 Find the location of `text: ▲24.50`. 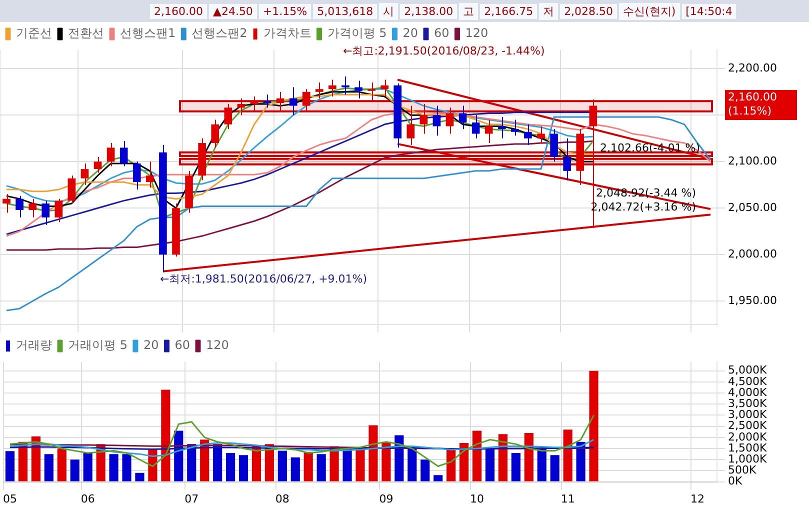

text: ▲24.50 is located at coordinates (232, 11).